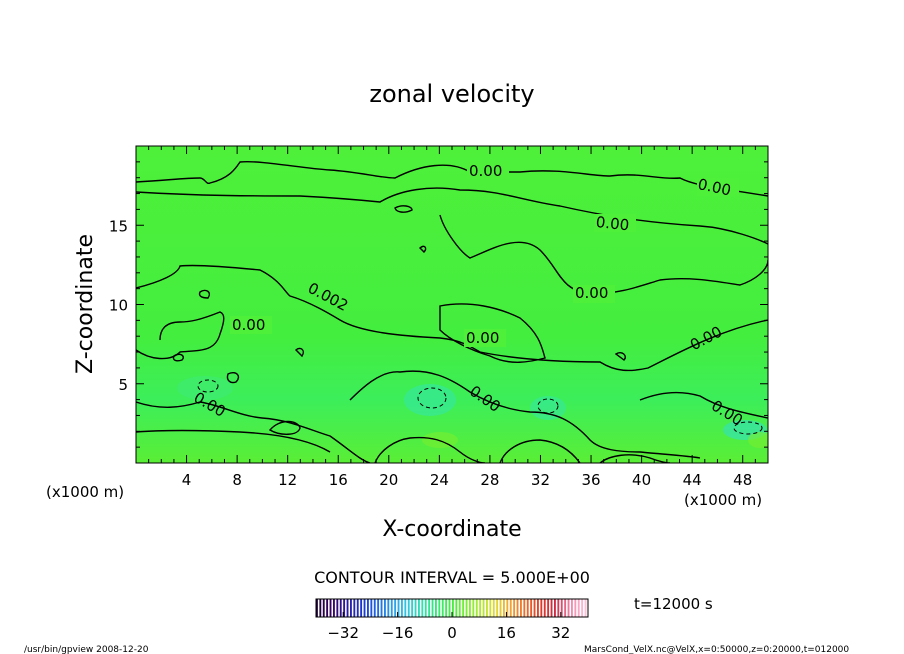 The width and height of the screenshot is (904, 654). I want to click on y-tick-labels: 5 10 15, so click(118, 305).